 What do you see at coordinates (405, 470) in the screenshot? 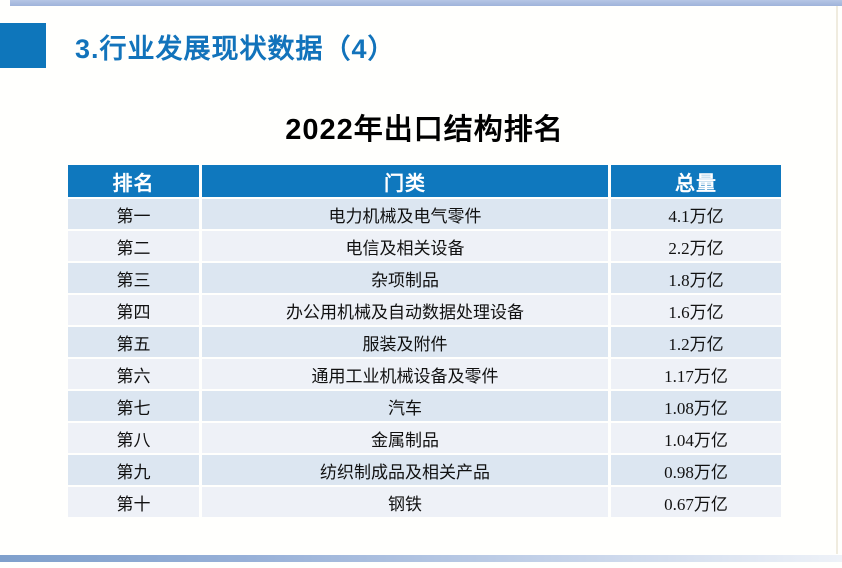
I see `category-cell: 纺织制成品及相关产品` at bounding box center [405, 470].